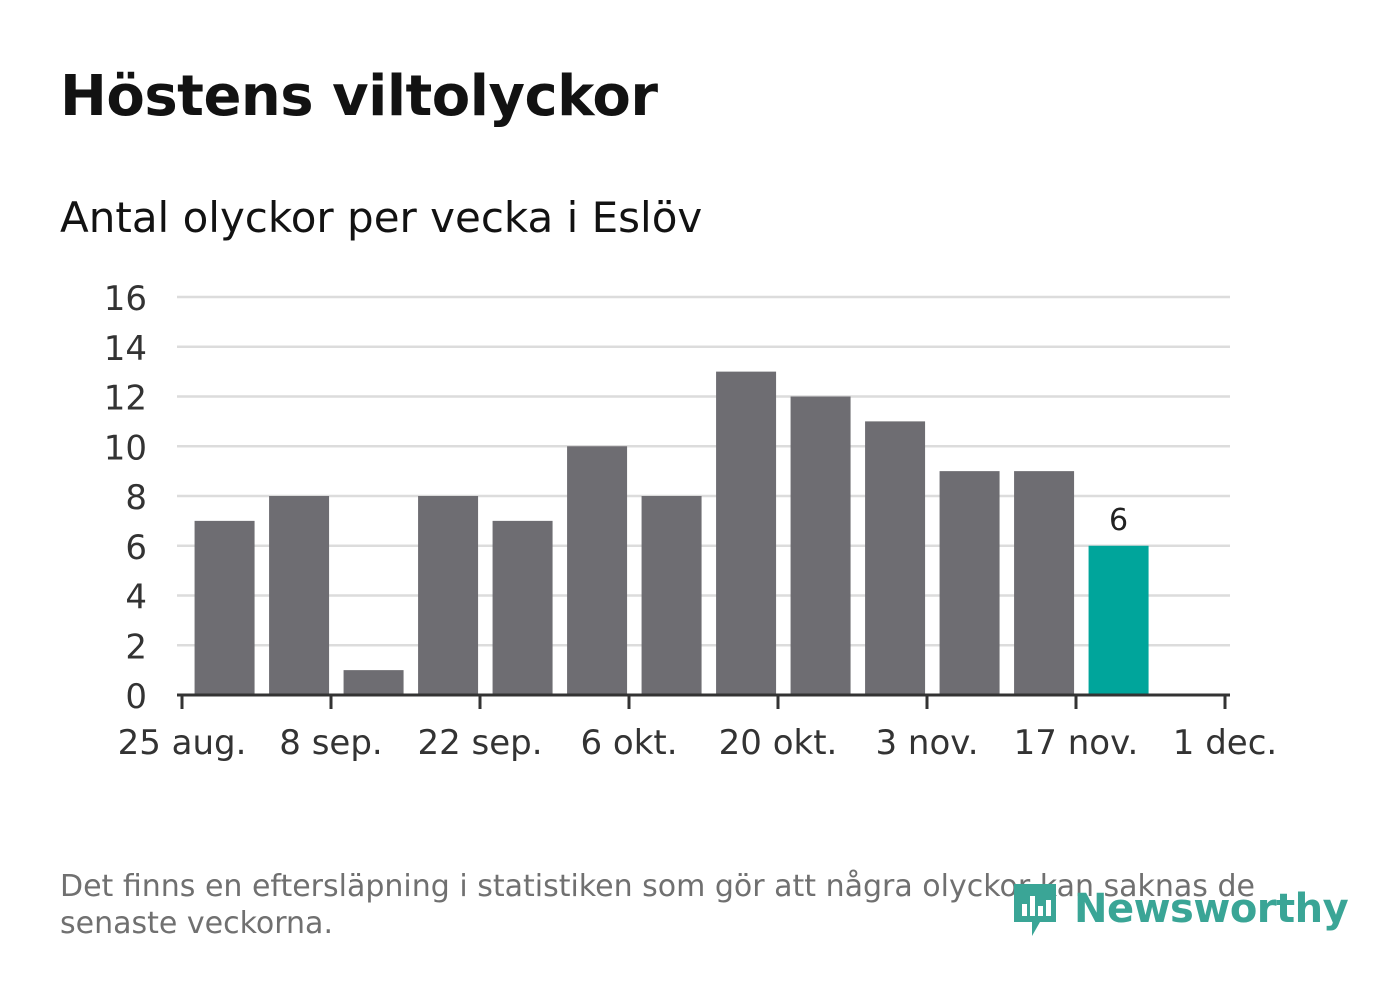  What do you see at coordinates (381, 217) in the screenshot?
I see `chart-subtitle: Antal olyckor per vecka i Eslöv` at bounding box center [381, 217].